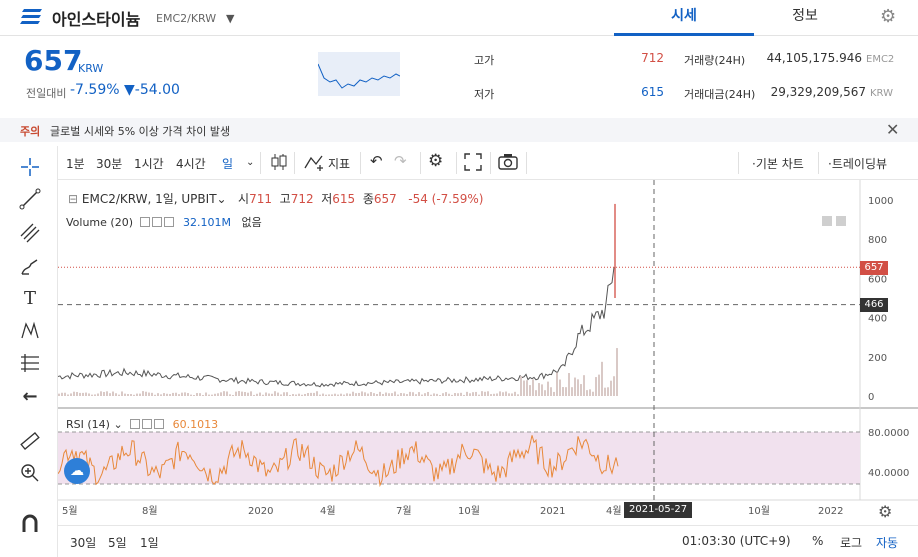 This screenshot has height=557, width=918. What do you see at coordinates (736, 541) in the screenshot?
I see `clock-label: 01:03:30 (UTC+9)` at bounding box center [736, 541].